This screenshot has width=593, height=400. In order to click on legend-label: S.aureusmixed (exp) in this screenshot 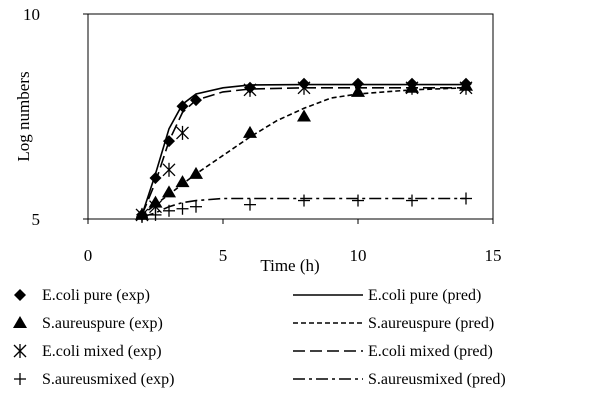, I will do `click(108, 379)`.